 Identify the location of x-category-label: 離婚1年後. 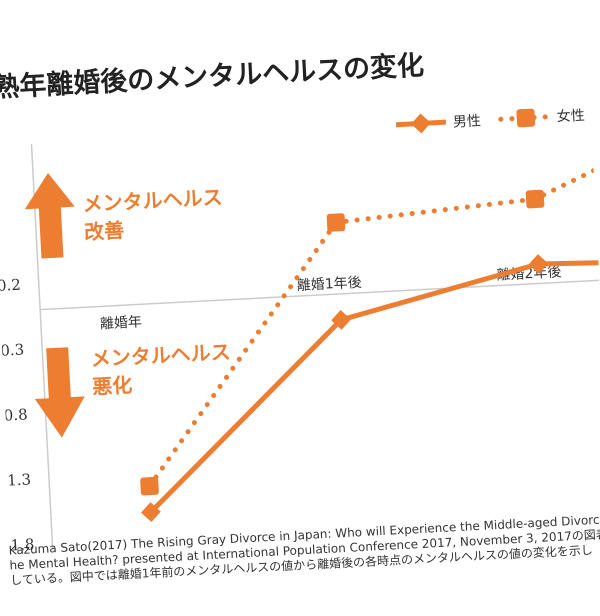
(329, 284).